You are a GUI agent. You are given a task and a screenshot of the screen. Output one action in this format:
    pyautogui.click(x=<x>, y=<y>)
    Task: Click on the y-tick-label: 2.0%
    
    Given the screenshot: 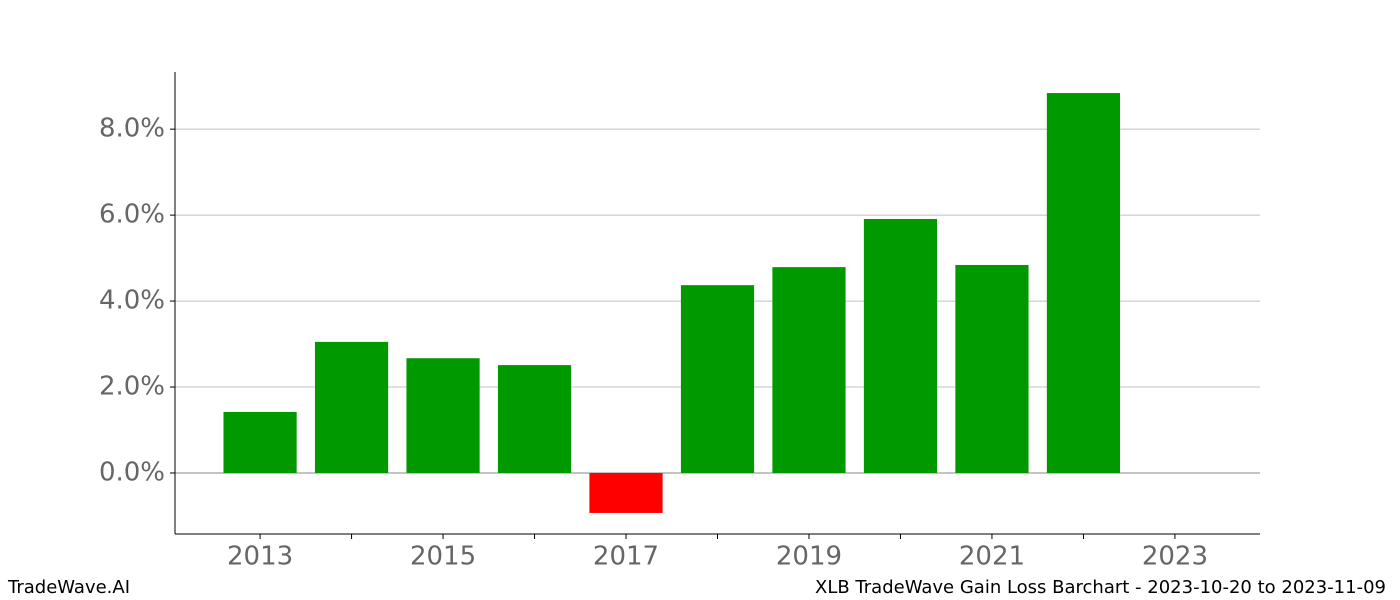 What is the action you would take?
    pyautogui.click(x=132, y=387)
    